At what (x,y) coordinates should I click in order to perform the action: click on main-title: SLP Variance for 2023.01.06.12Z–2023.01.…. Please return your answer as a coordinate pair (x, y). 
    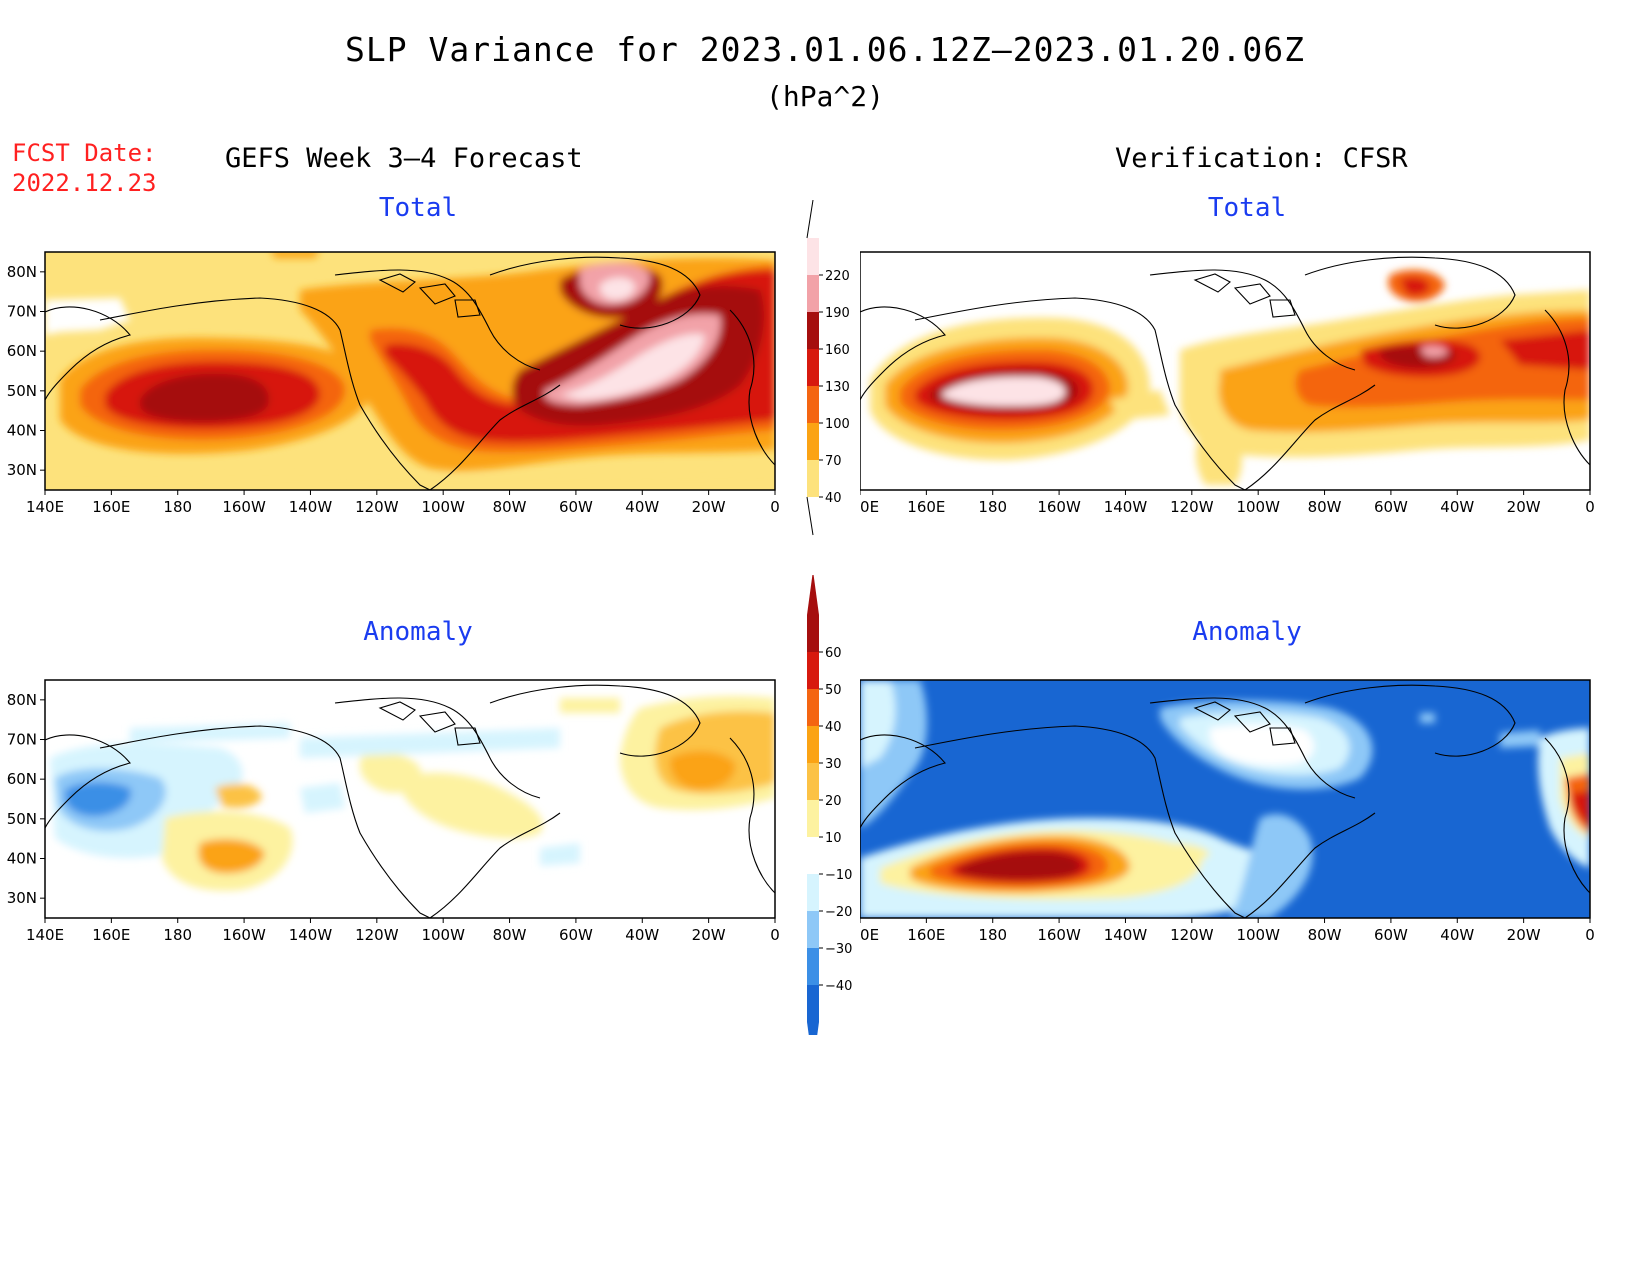
    Looking at the image, I should click on (825, 49).